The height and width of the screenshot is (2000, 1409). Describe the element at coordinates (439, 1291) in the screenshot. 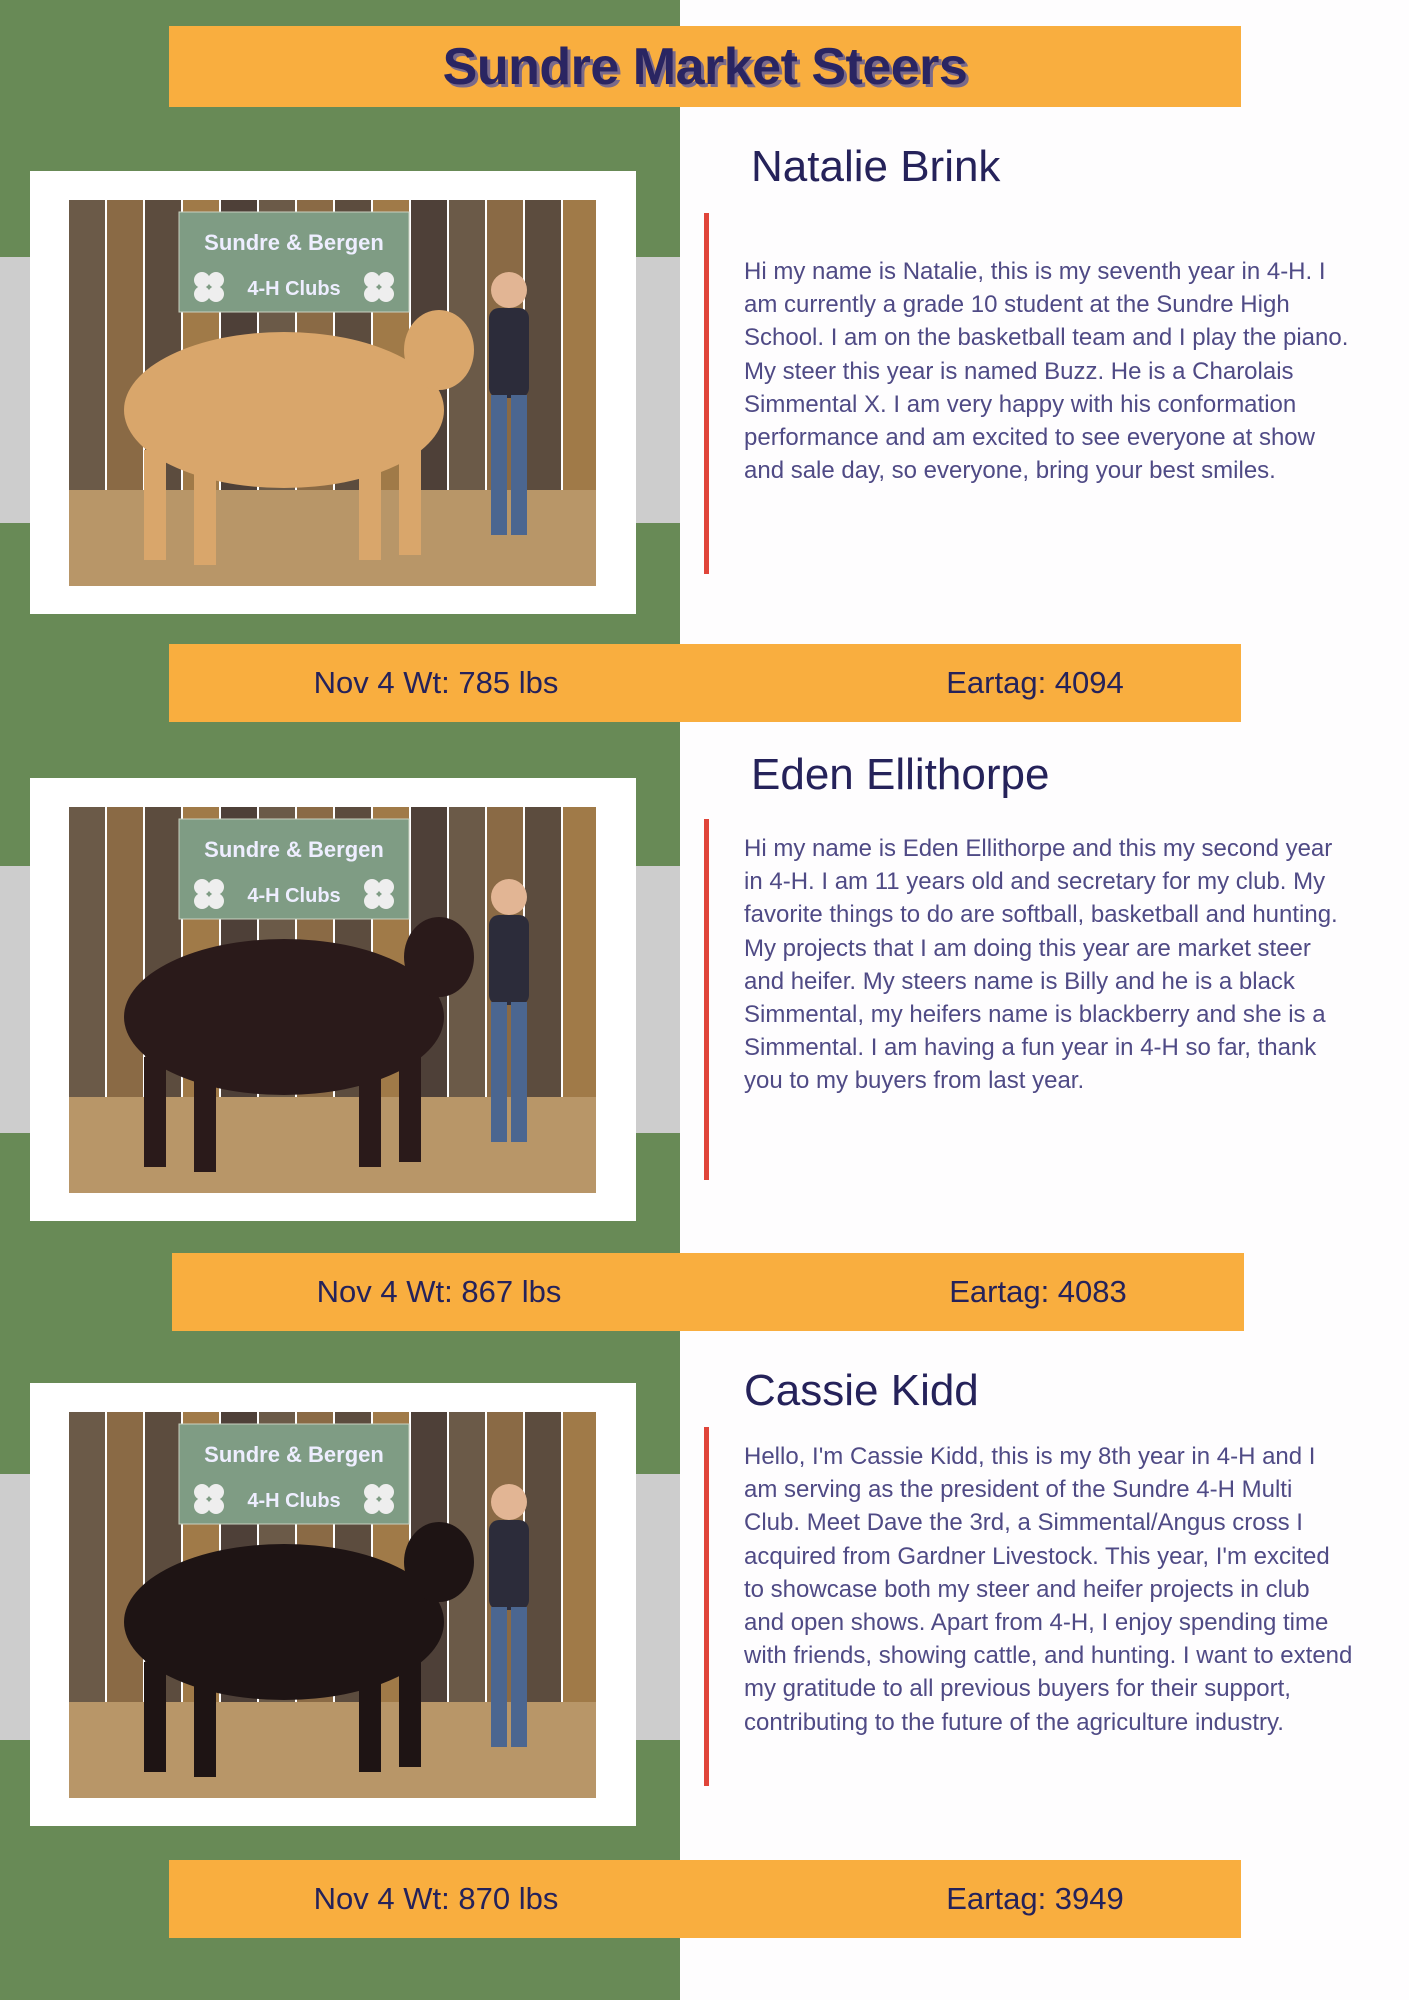

I see `weight-label: Nov 4 Wt: 867 lbs` at that location.